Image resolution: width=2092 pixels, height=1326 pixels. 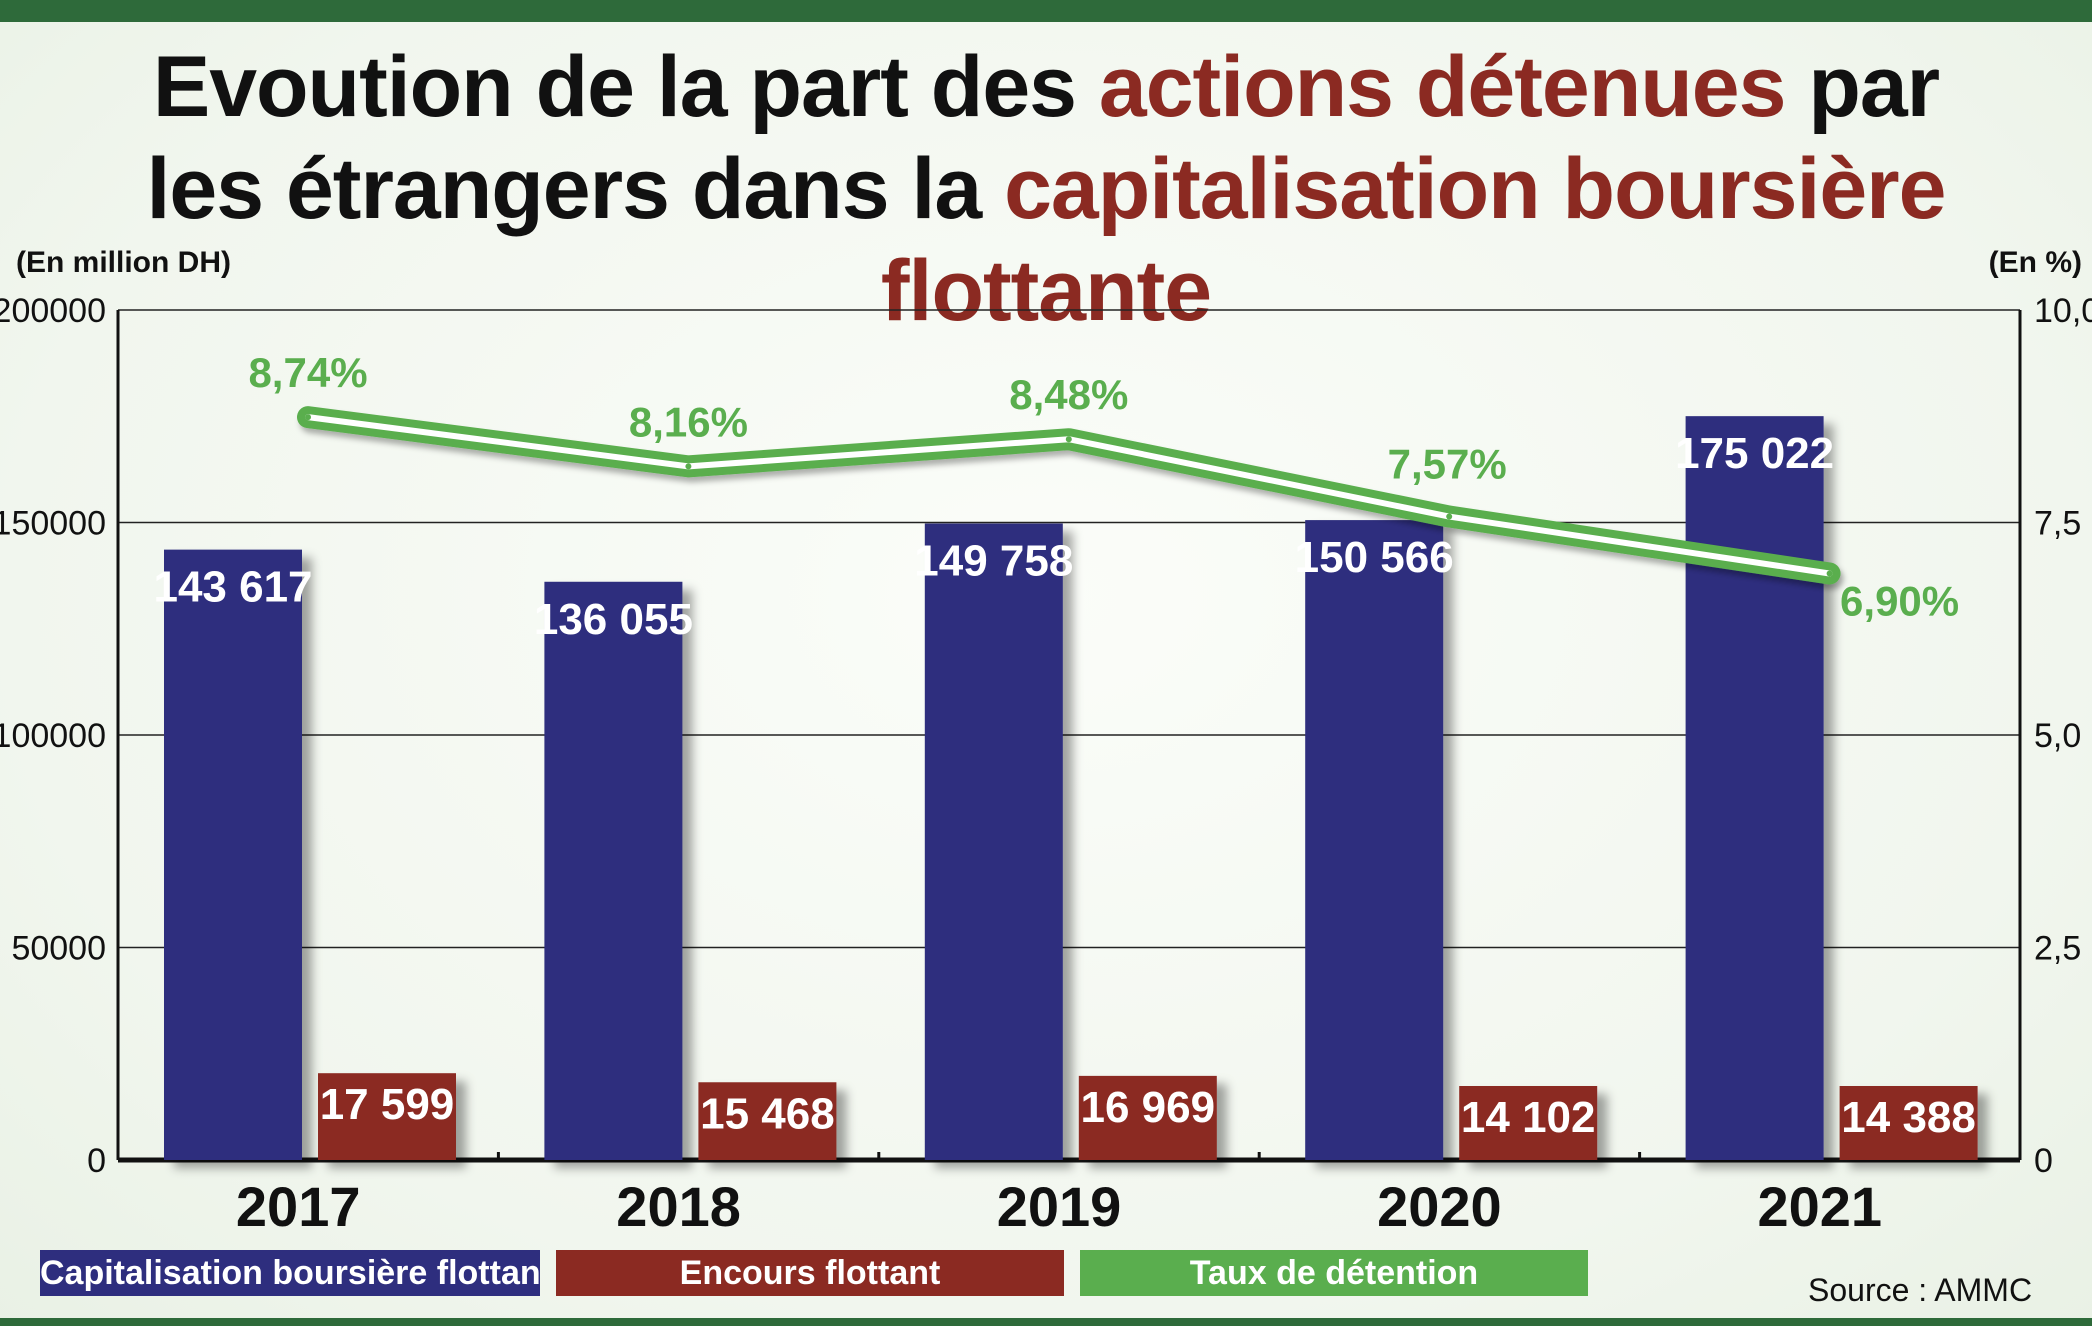 What do you see at coordinates (1374, 557) in the screenshot?
I see `bar-label-capitalisation: 150 566` at bounding box center [1374, 557].